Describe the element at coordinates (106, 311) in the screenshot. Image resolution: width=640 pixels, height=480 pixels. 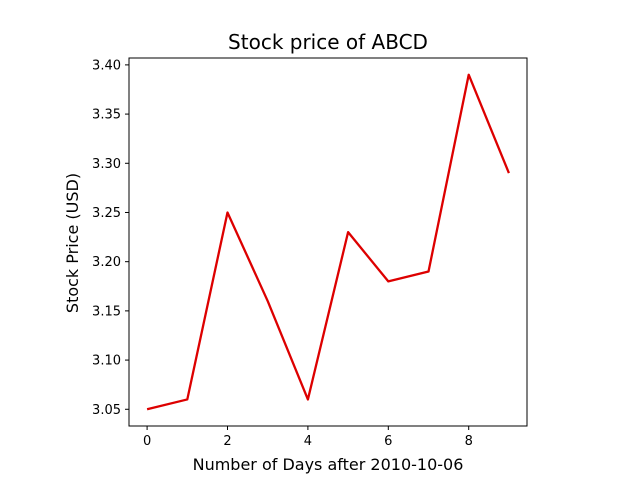
I see `y-tick-label: 3.15` at that location.